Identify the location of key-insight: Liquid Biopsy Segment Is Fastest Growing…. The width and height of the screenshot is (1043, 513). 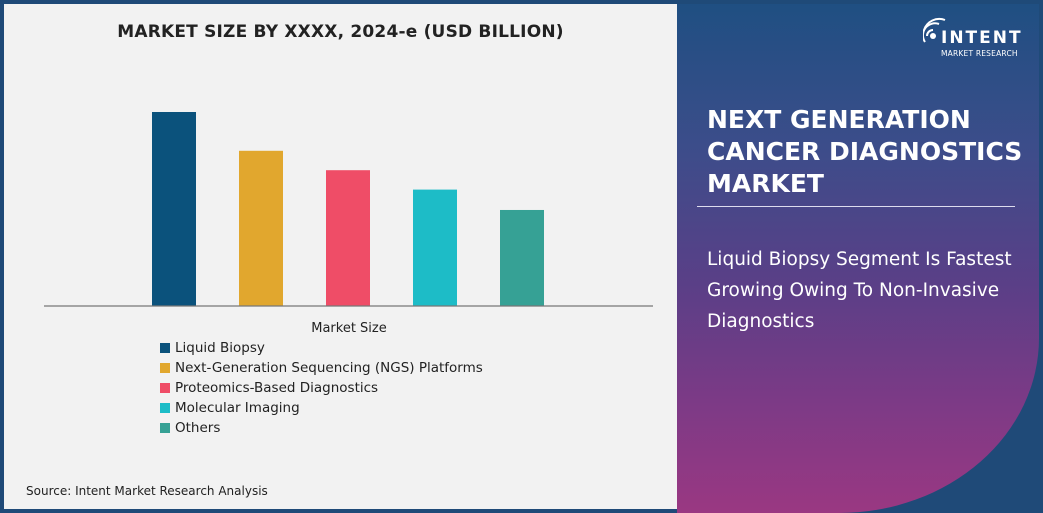
(859, 290).